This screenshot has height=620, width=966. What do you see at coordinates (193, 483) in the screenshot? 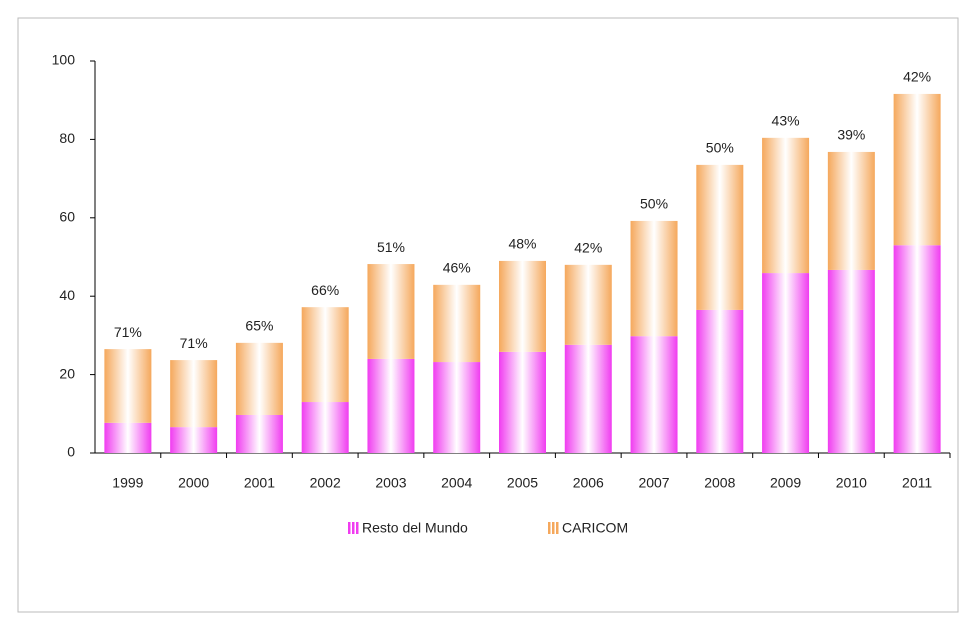
I see `x-tick-label: 2000` at bounding box center [193, 483].